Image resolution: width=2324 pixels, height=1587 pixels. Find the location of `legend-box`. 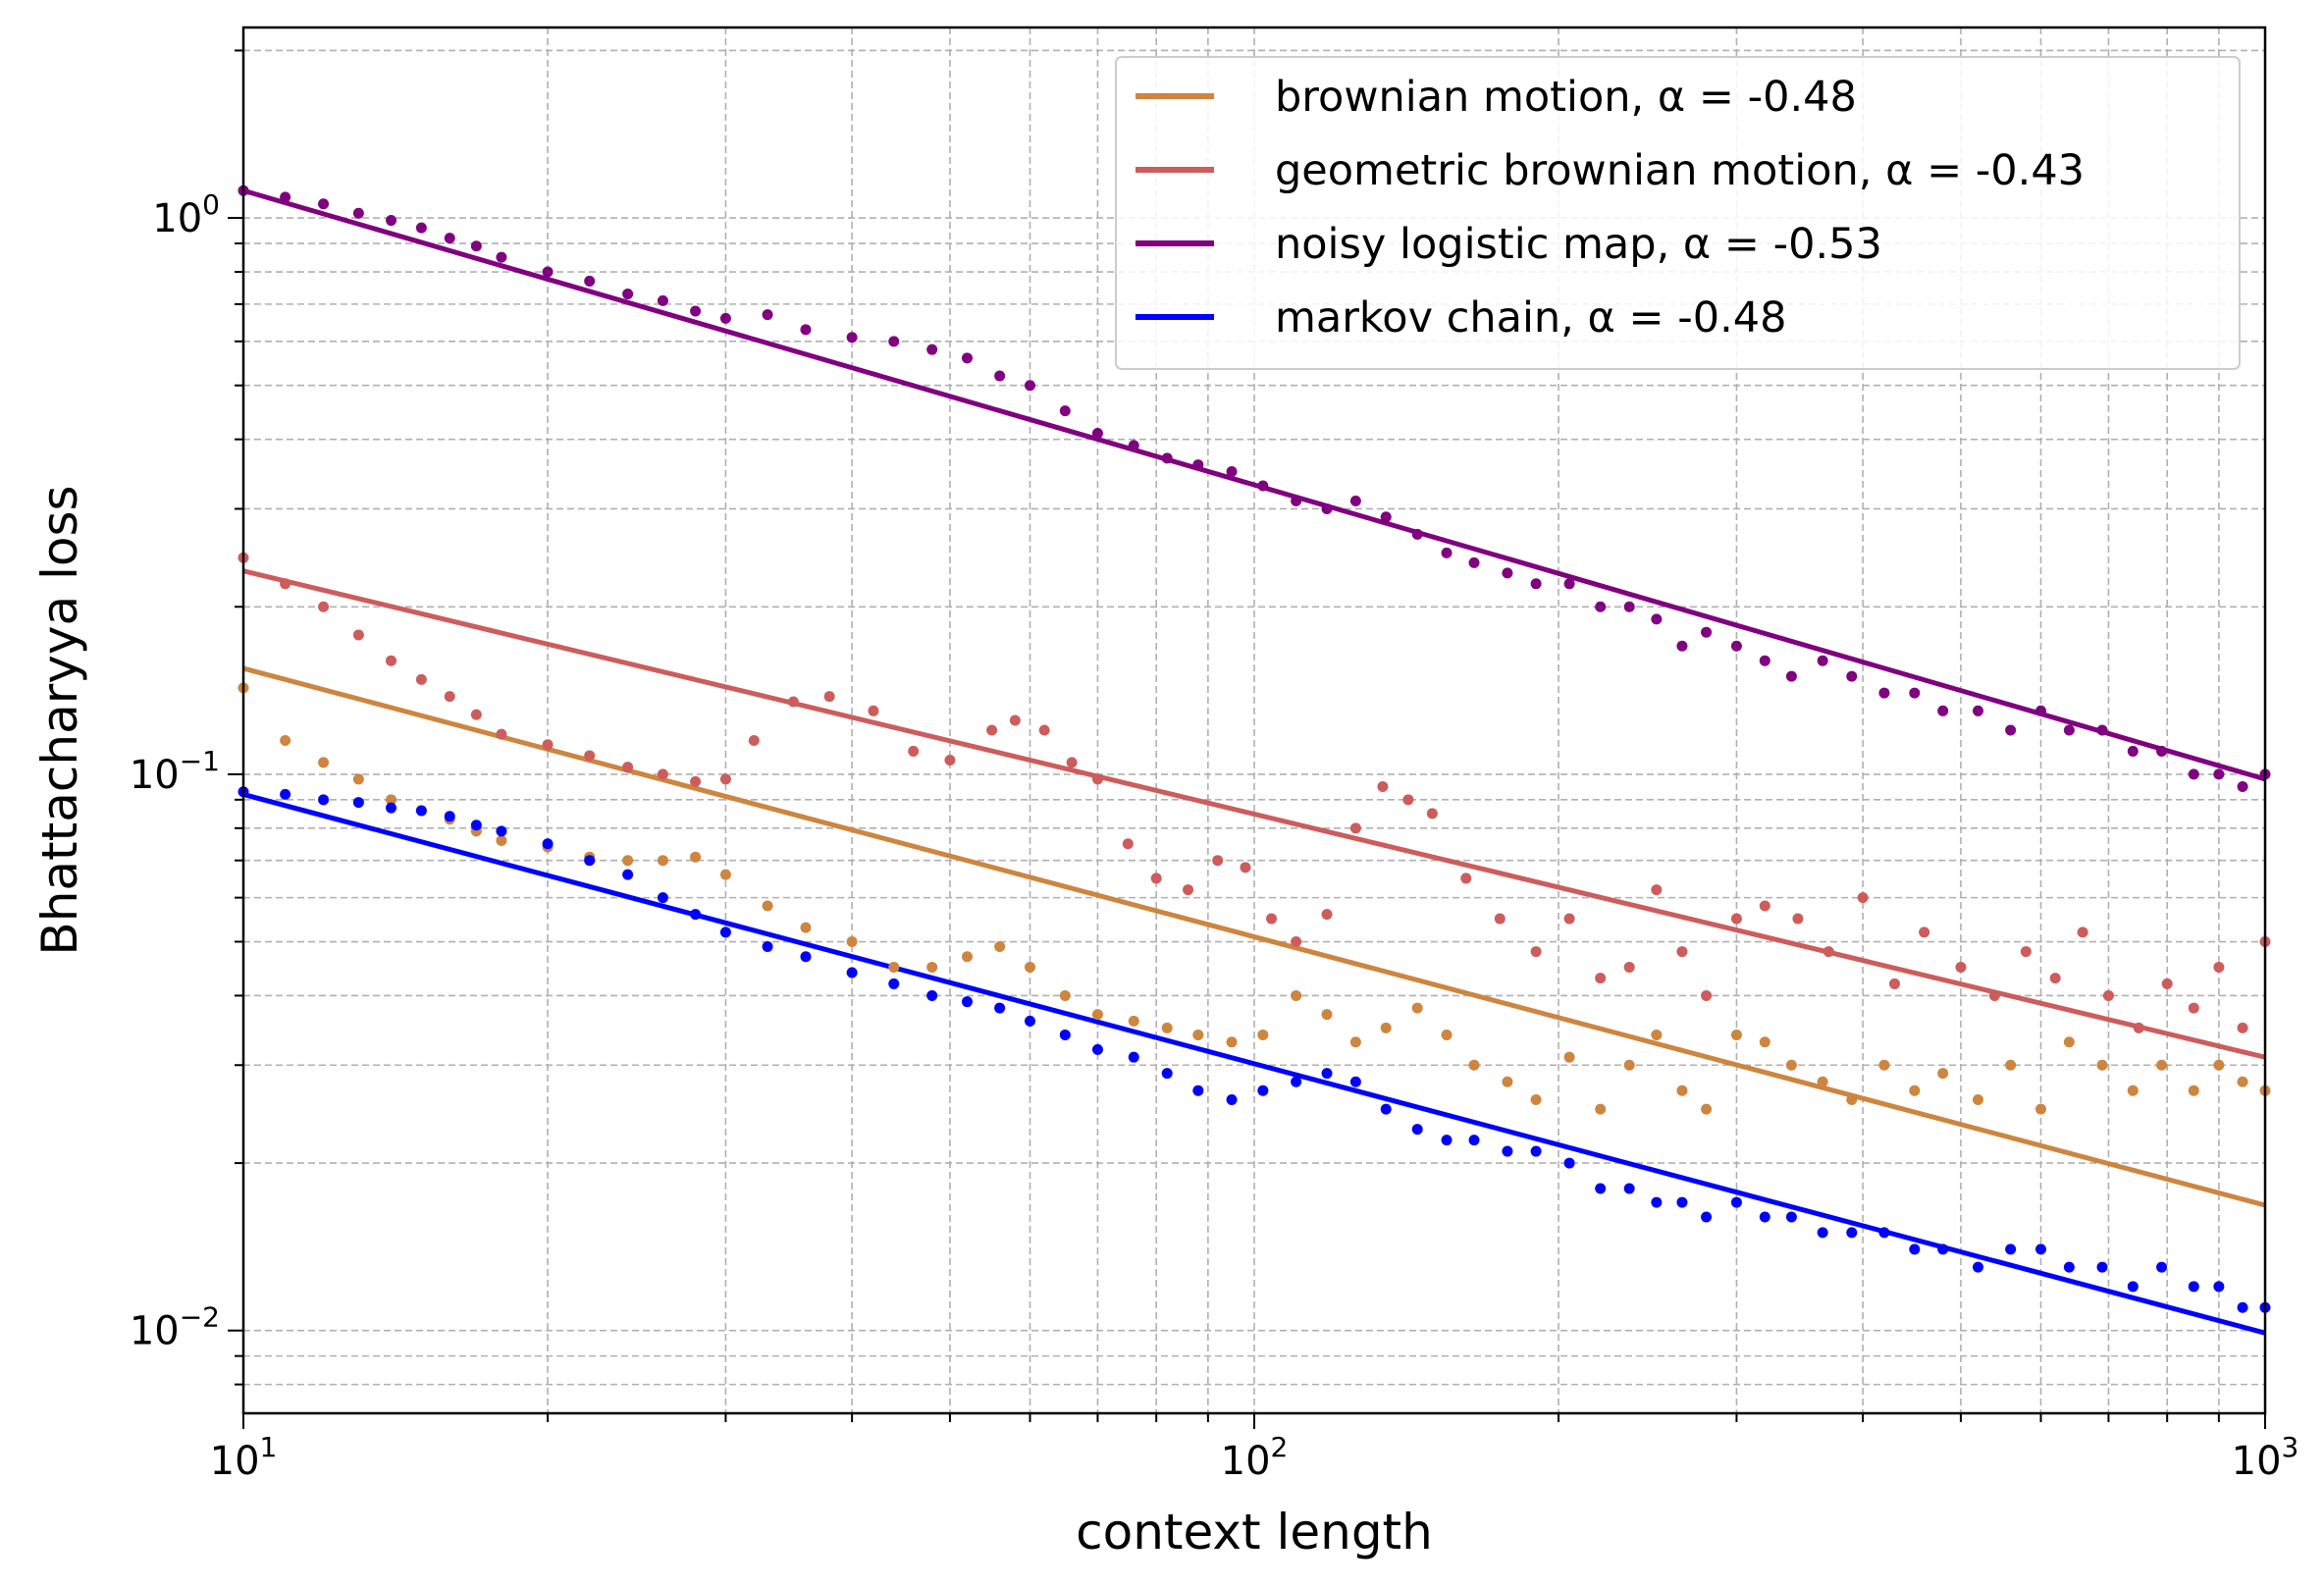

legend-box is located at coordinates (1678, 213).